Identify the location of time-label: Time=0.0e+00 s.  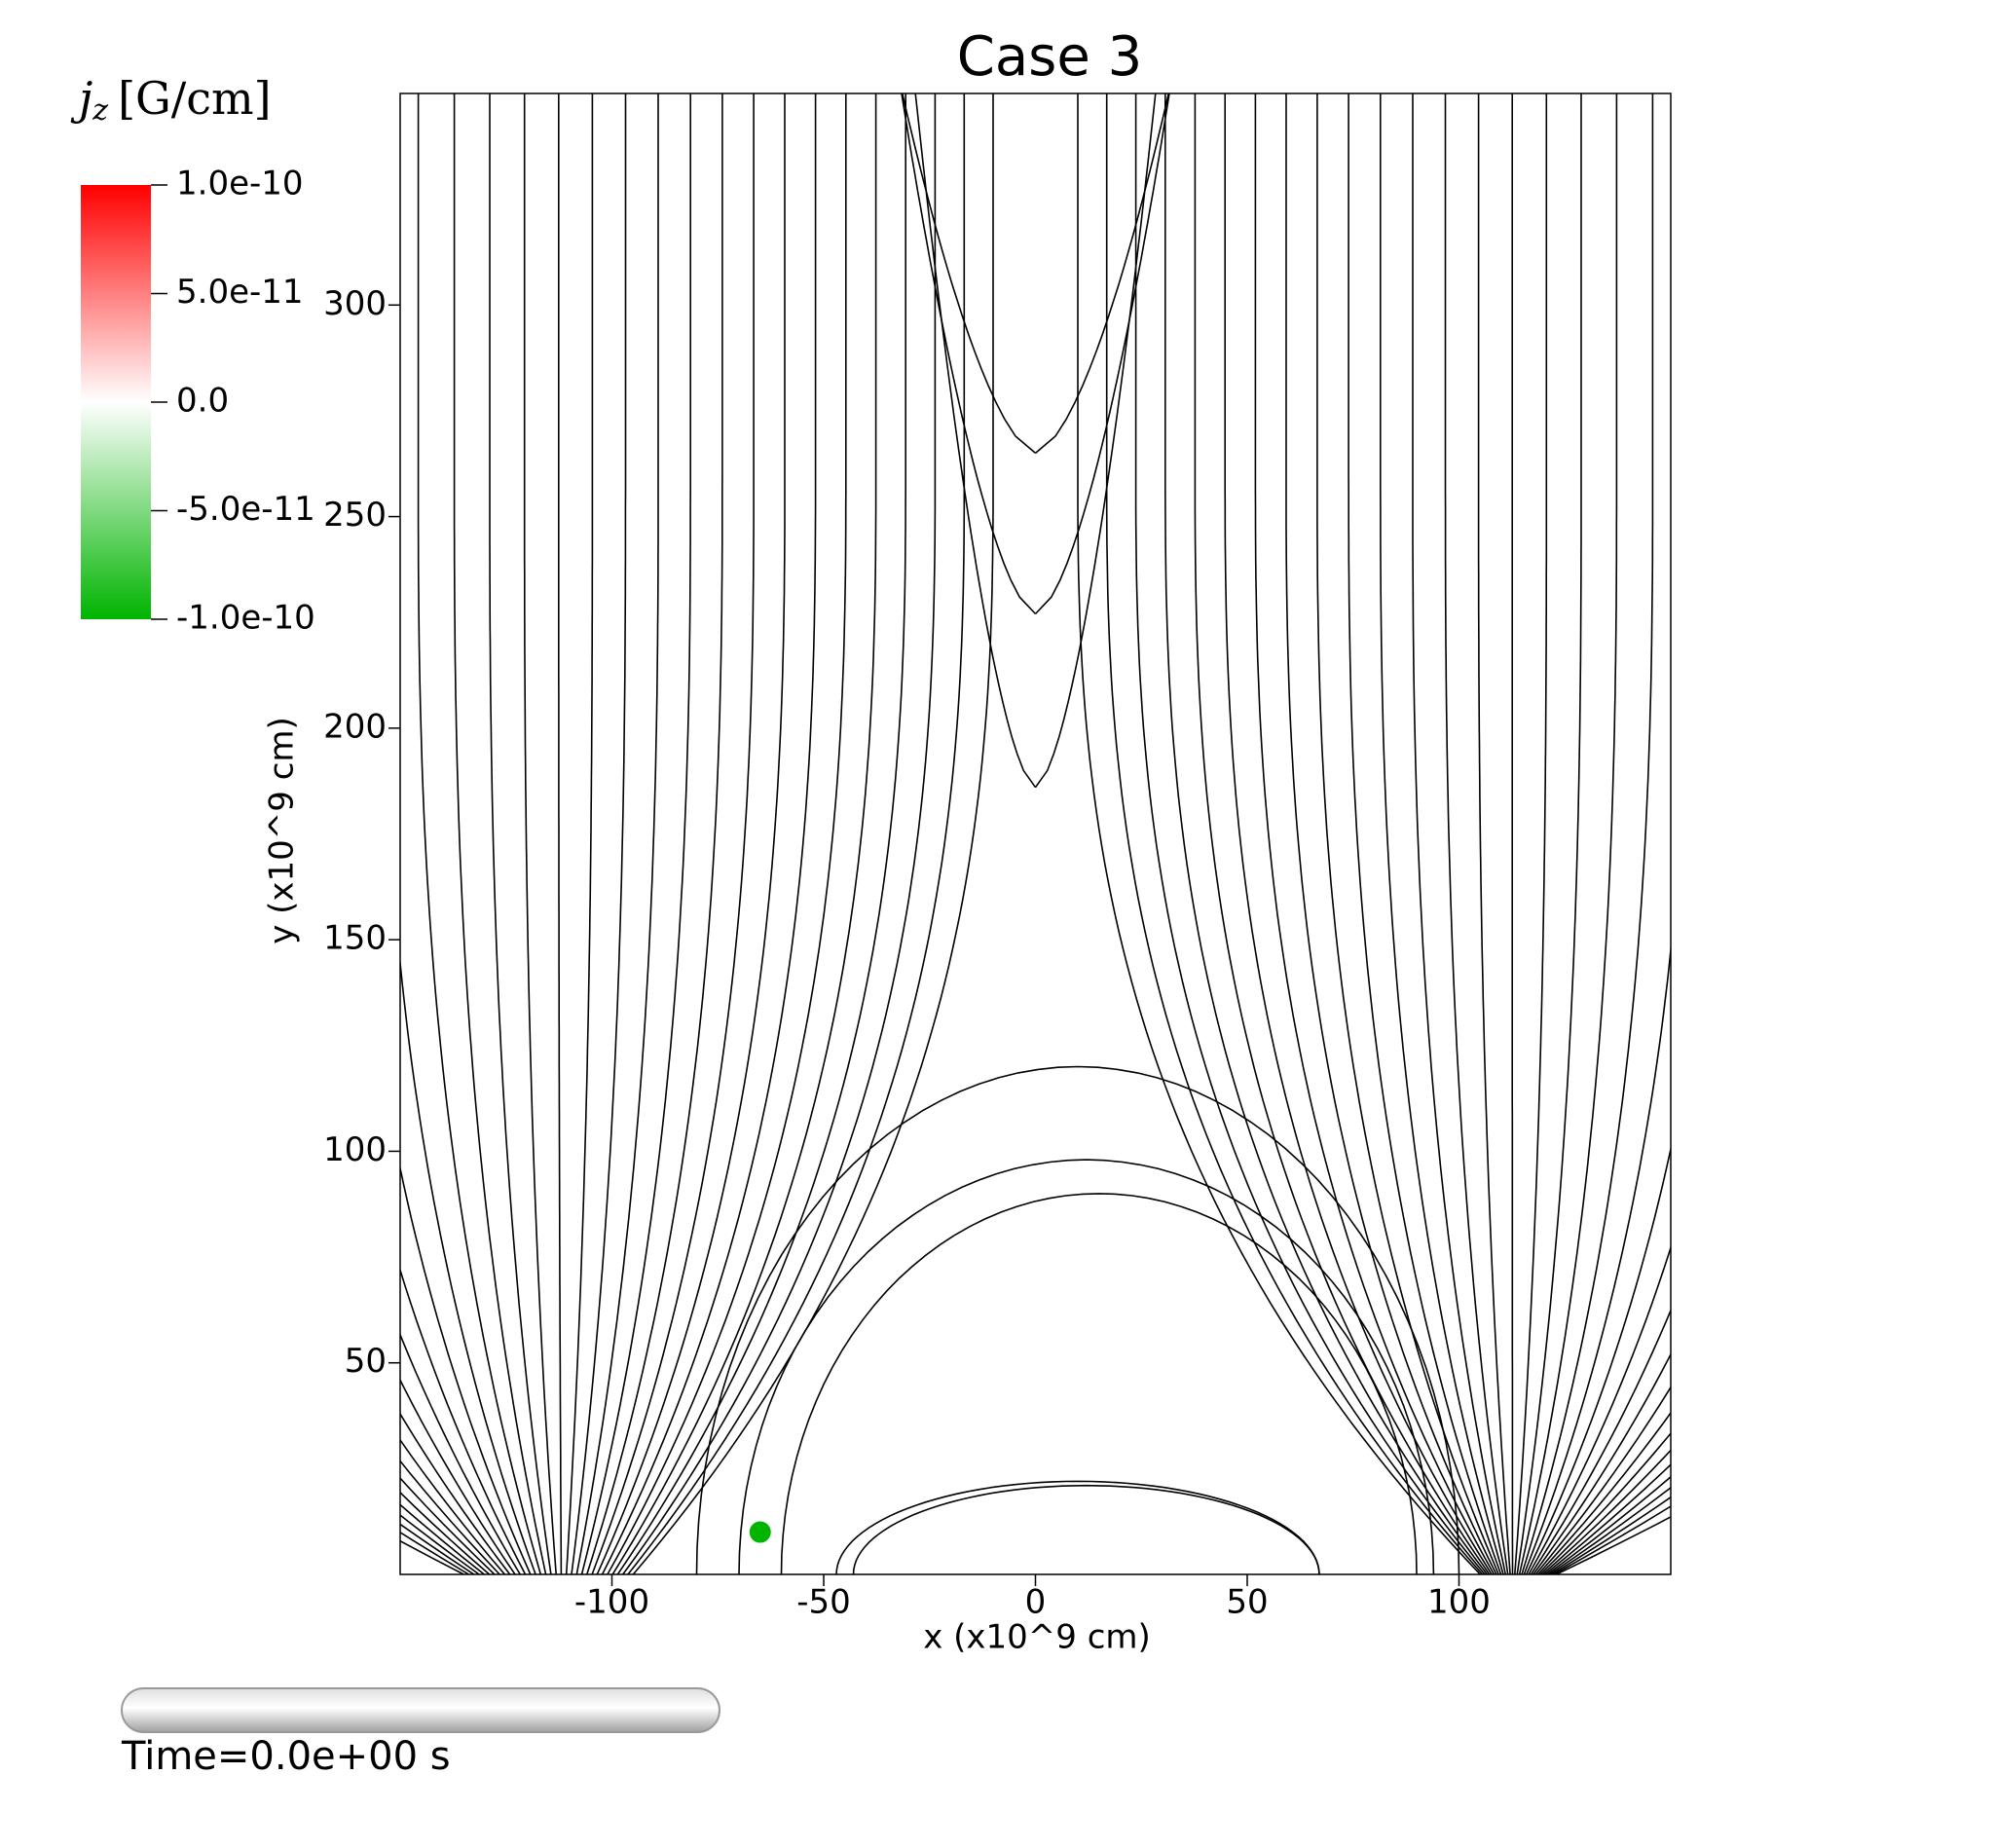
(286, 1756).